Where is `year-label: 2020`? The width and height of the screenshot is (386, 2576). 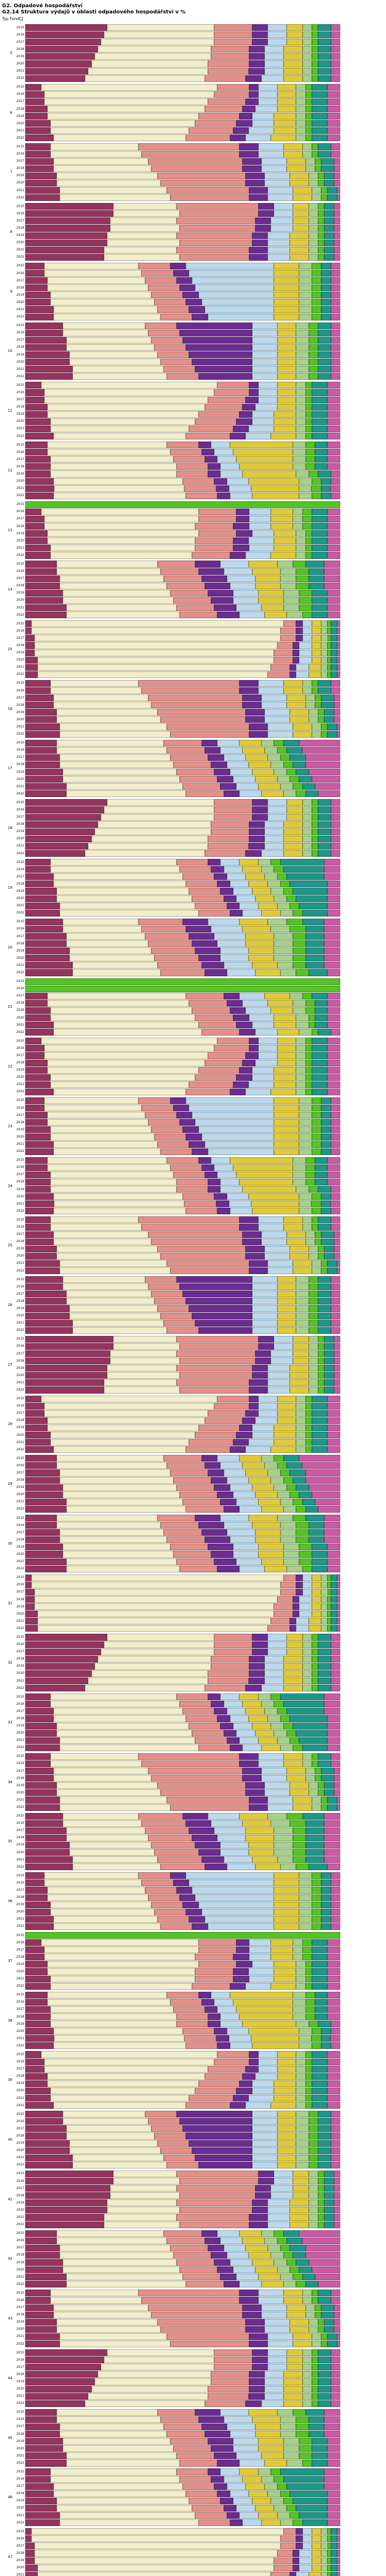
year-label: 2020 is located at coordinates (20, 123).